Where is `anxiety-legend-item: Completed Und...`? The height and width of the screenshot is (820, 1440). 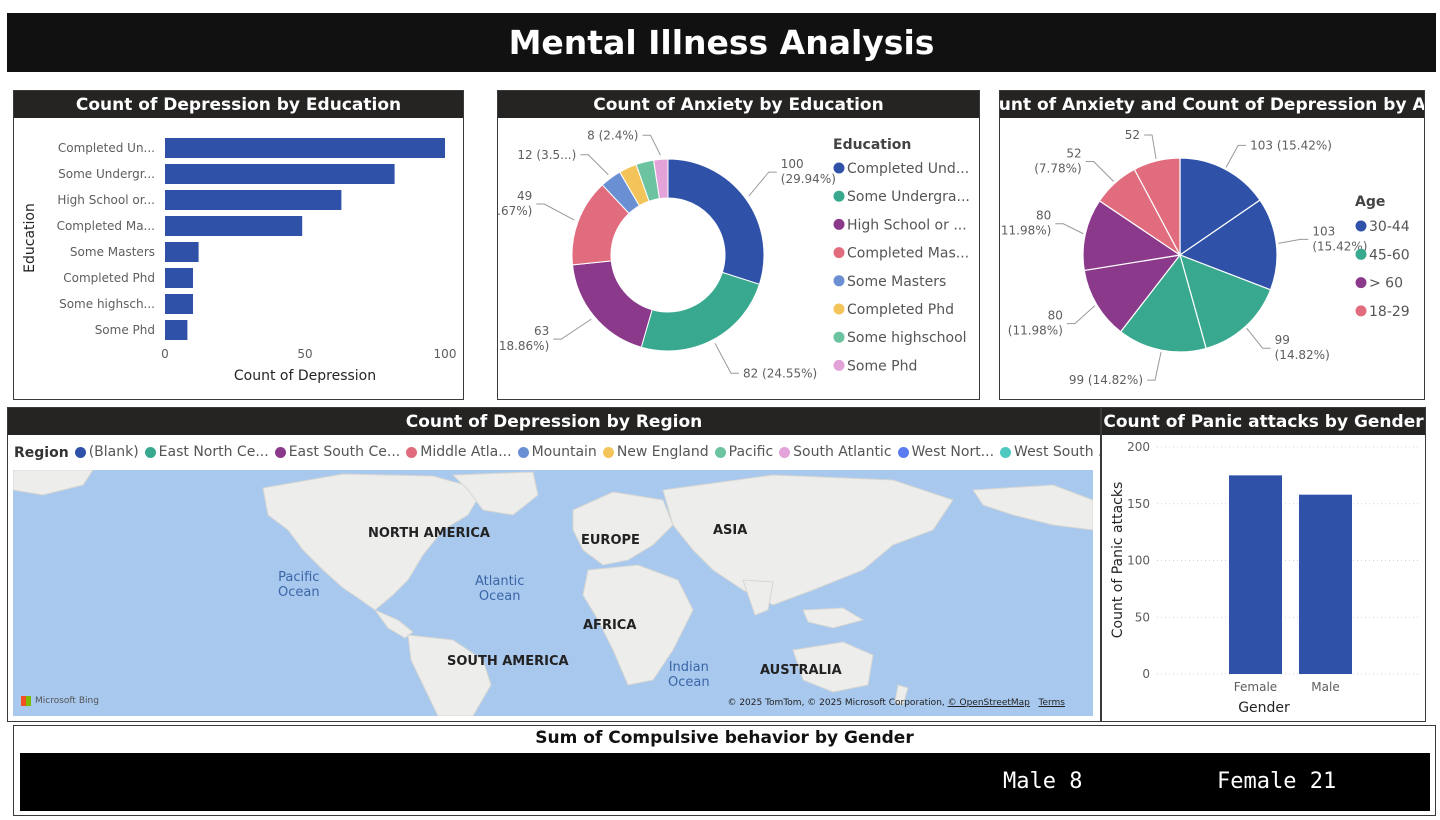 anxiety-legend-item: Completed Und... is located at coordinates (908, 169).